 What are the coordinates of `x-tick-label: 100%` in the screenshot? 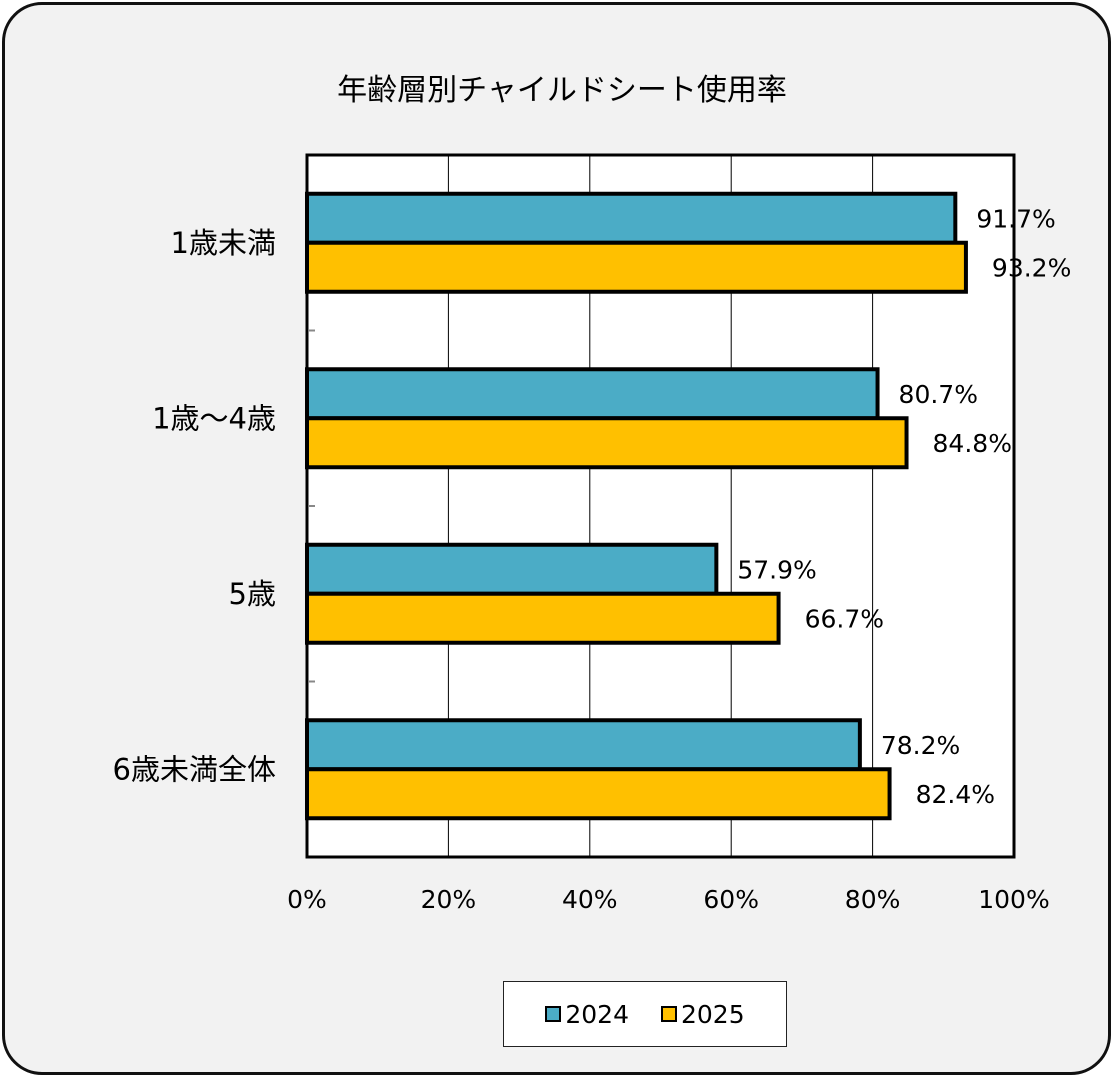 It's located at (1013, 899).